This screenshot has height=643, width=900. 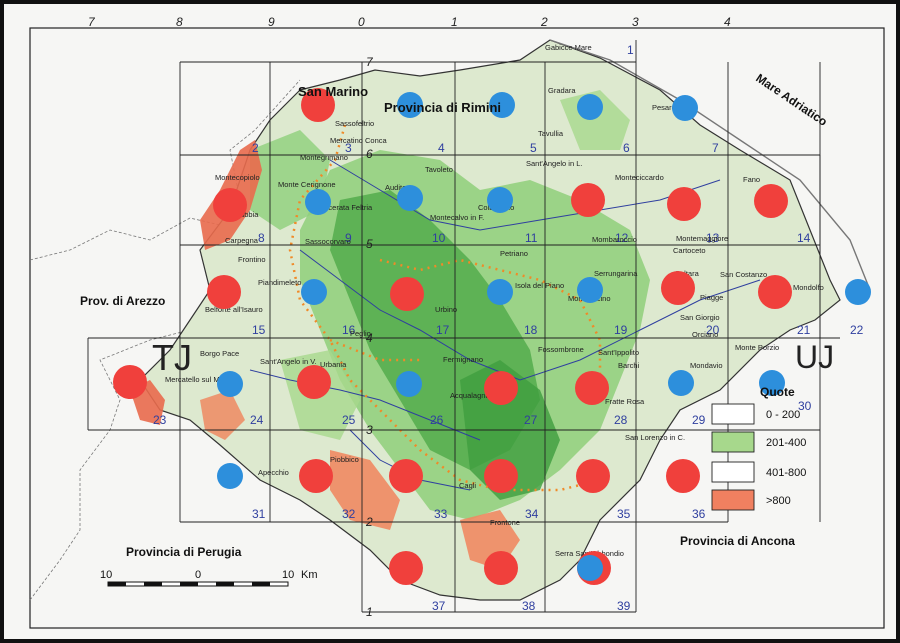 What do you see at coordinates (529, 606) in the screenshot?
I see `grid-cell-number: 38` at bounding box center [529, 606].